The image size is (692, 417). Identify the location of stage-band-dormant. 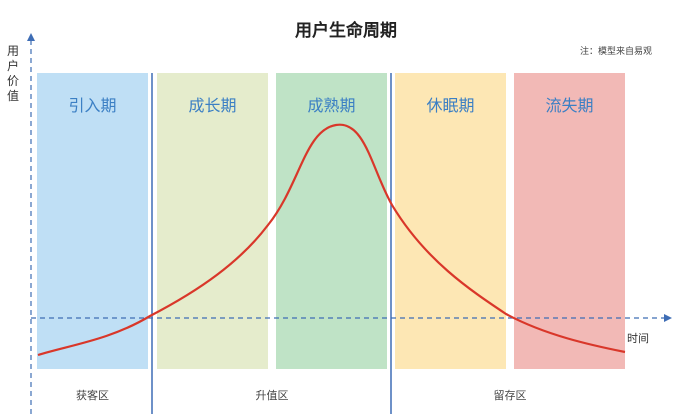
(450, 221).